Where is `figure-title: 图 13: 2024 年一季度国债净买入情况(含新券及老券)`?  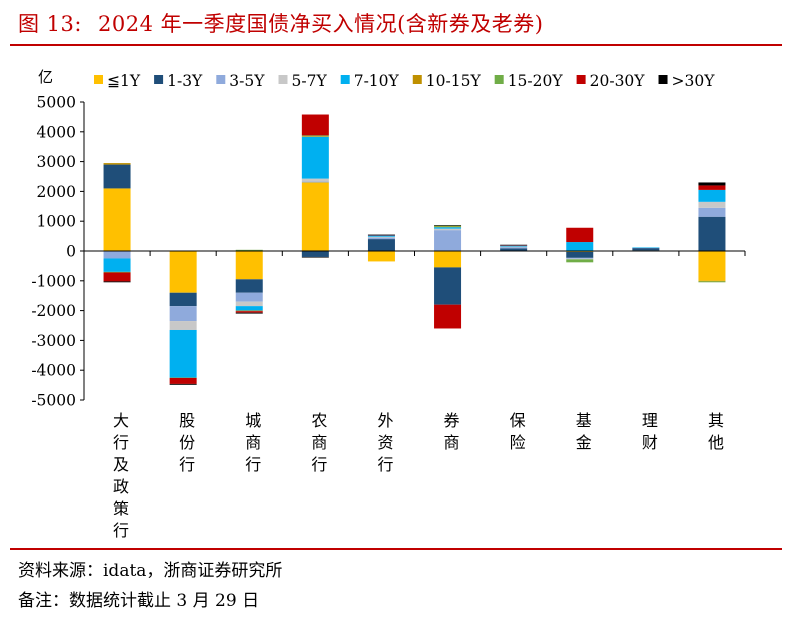 figure-title: 图 13: 2024 年一季度国债净买入情况(含新券及老券) is located at coordinates (281, 23).